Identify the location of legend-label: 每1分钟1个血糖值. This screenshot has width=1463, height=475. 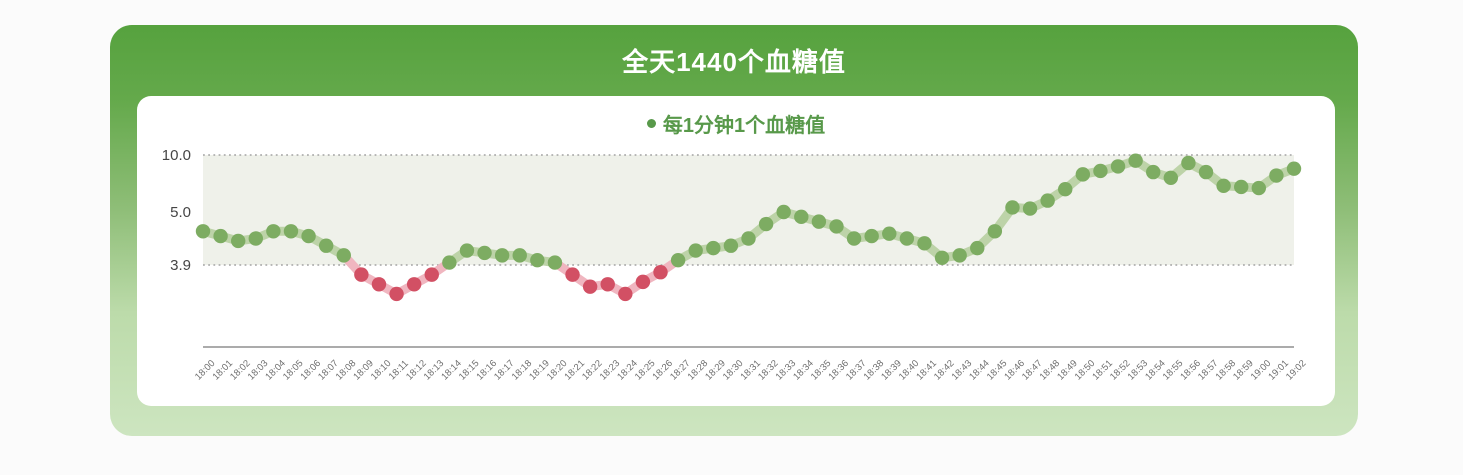
(744, 125).